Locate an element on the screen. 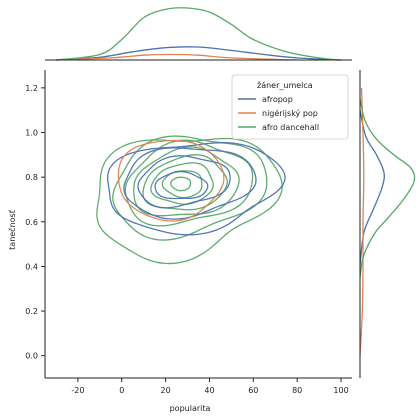  x-tick-label: 80 is located at coordinates (297, 390).